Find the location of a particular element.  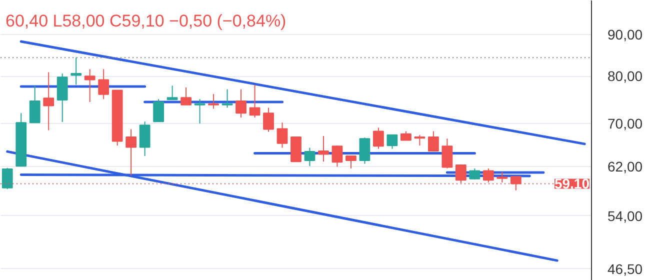

annotation: 60,40 L58,00 C59,10 −0,50 (−0,84%) is located at coordinates (146, 21).